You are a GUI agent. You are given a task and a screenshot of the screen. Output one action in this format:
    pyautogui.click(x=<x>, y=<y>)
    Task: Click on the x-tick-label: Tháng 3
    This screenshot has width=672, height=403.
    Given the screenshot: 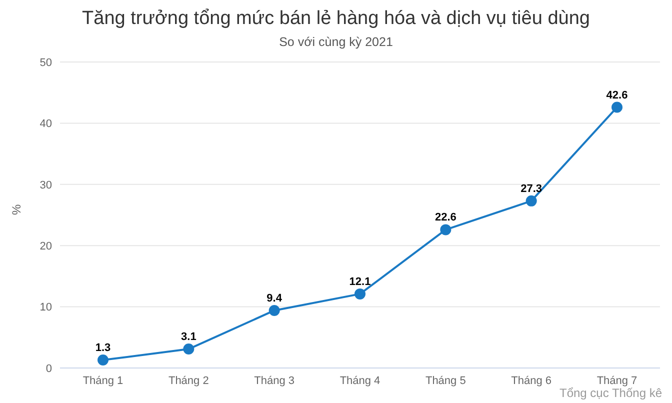 What is the action you would take?
    pyautogui.click(x=274, y=380)
    